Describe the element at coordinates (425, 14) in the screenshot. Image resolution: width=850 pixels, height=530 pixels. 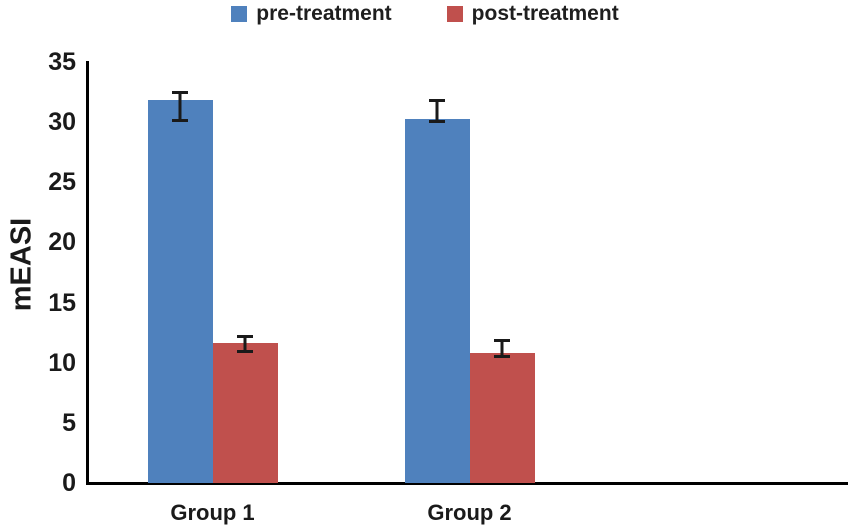
I see `legend: pre-treatment post-treatment` at that location.